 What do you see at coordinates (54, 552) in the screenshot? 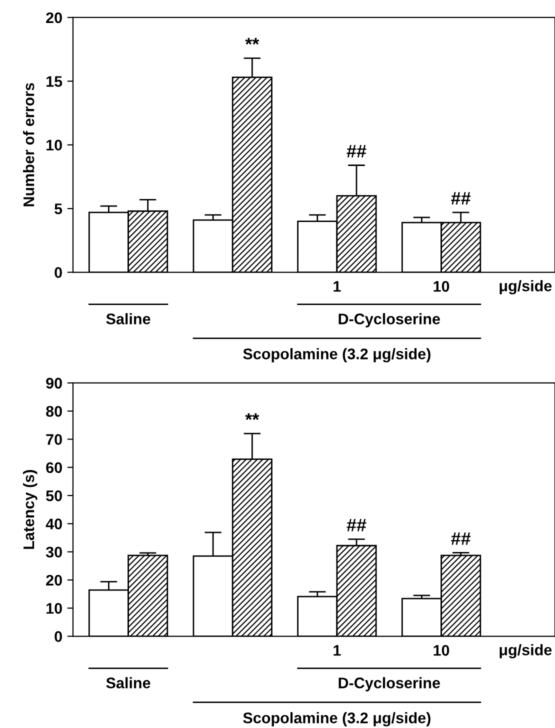
I see `y-tick-label: 30` at bounding box center [54, 552].